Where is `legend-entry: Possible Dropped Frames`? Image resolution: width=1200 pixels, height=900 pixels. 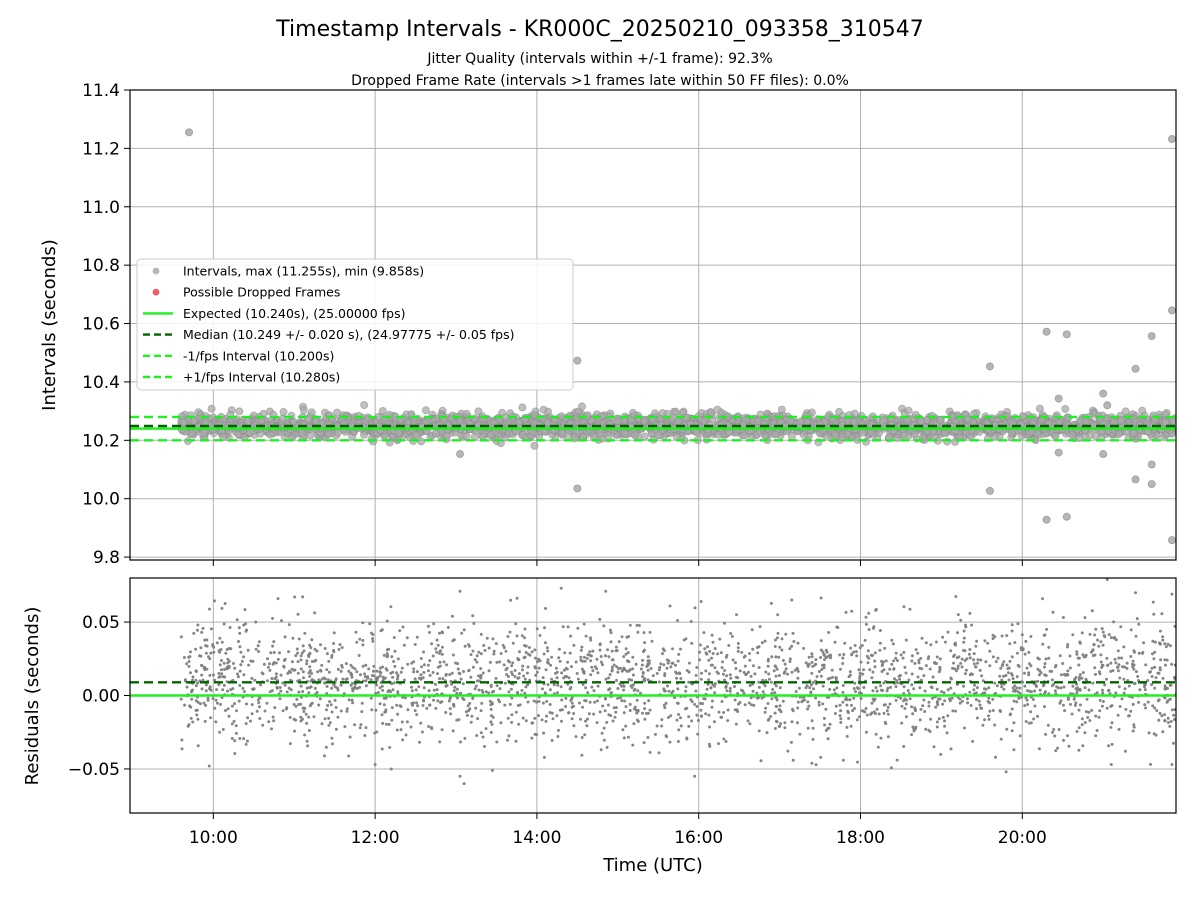
legend-entry: Possible Dropped Frames is located at coordinates (246, 292).